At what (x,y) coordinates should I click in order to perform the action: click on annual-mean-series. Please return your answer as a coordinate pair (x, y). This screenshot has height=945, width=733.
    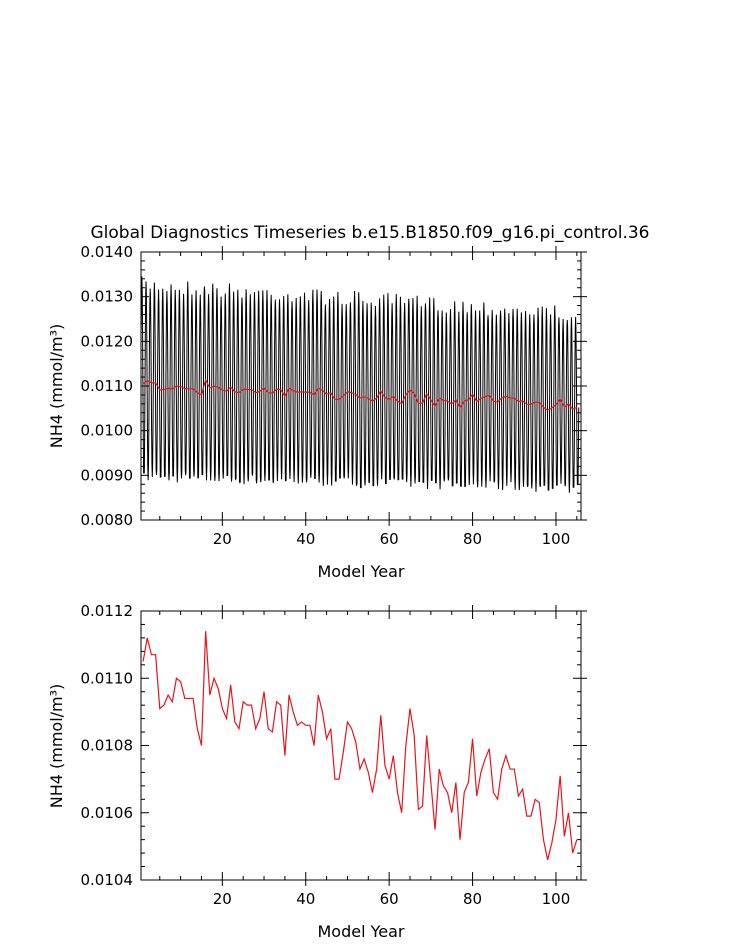
    Looking at the image, I should click on (360, 394).